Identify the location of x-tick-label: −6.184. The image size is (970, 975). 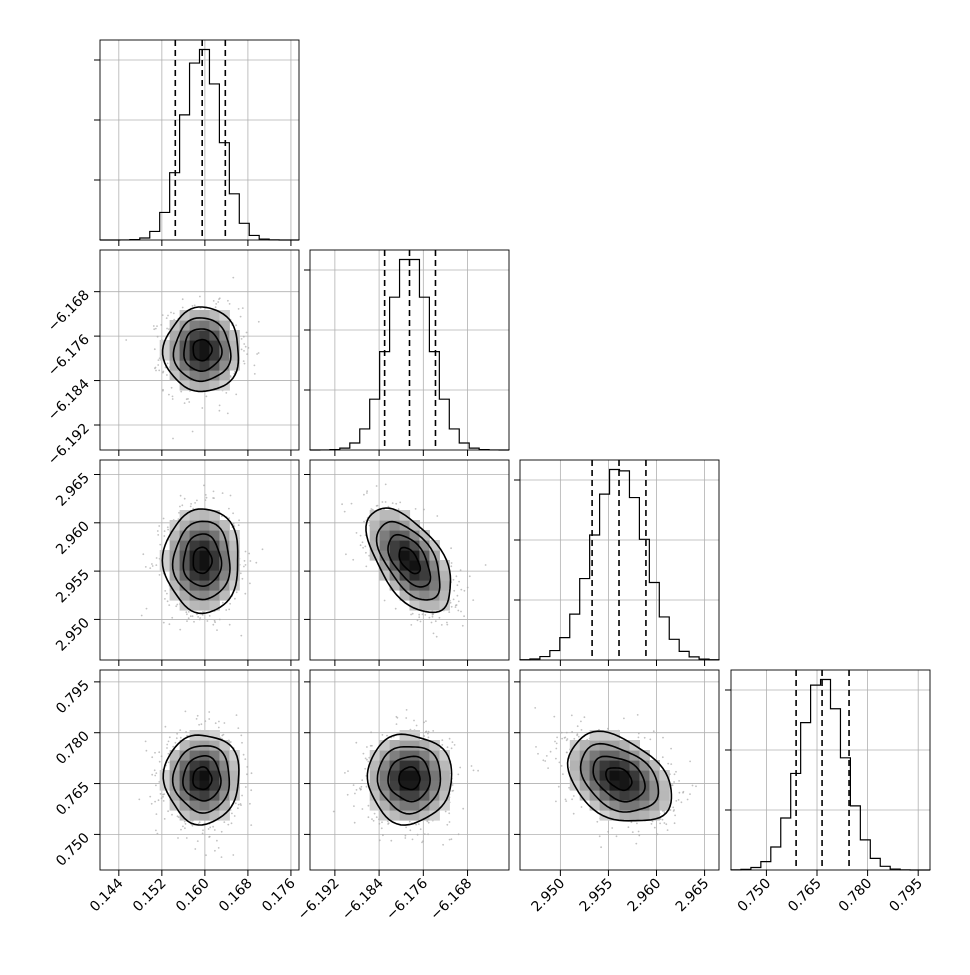
(363, 899).